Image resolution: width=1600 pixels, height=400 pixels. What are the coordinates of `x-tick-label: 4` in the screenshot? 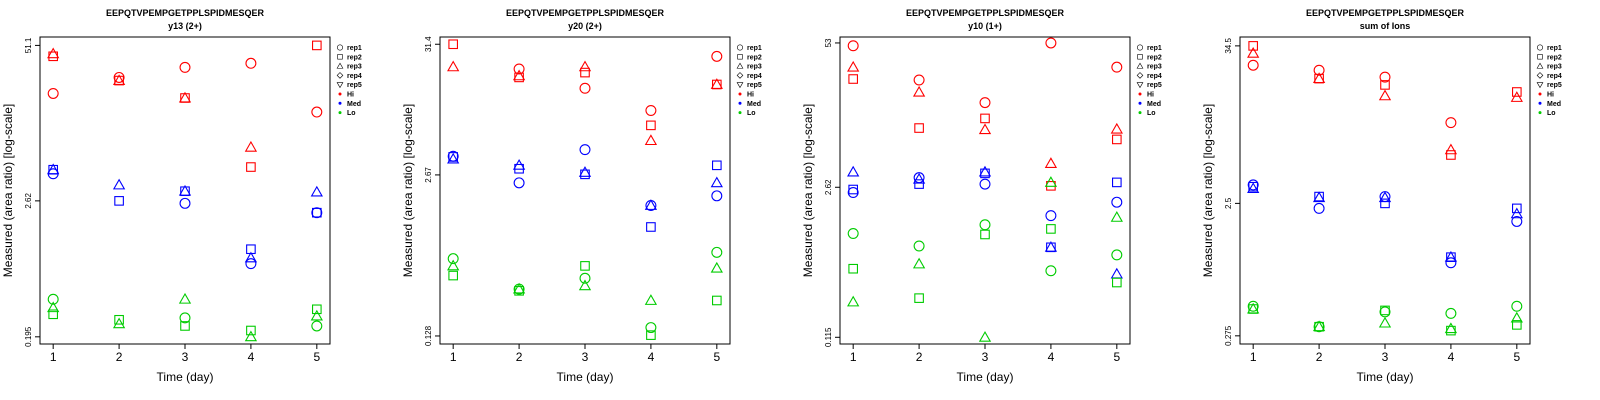 It's located at (651, 357).